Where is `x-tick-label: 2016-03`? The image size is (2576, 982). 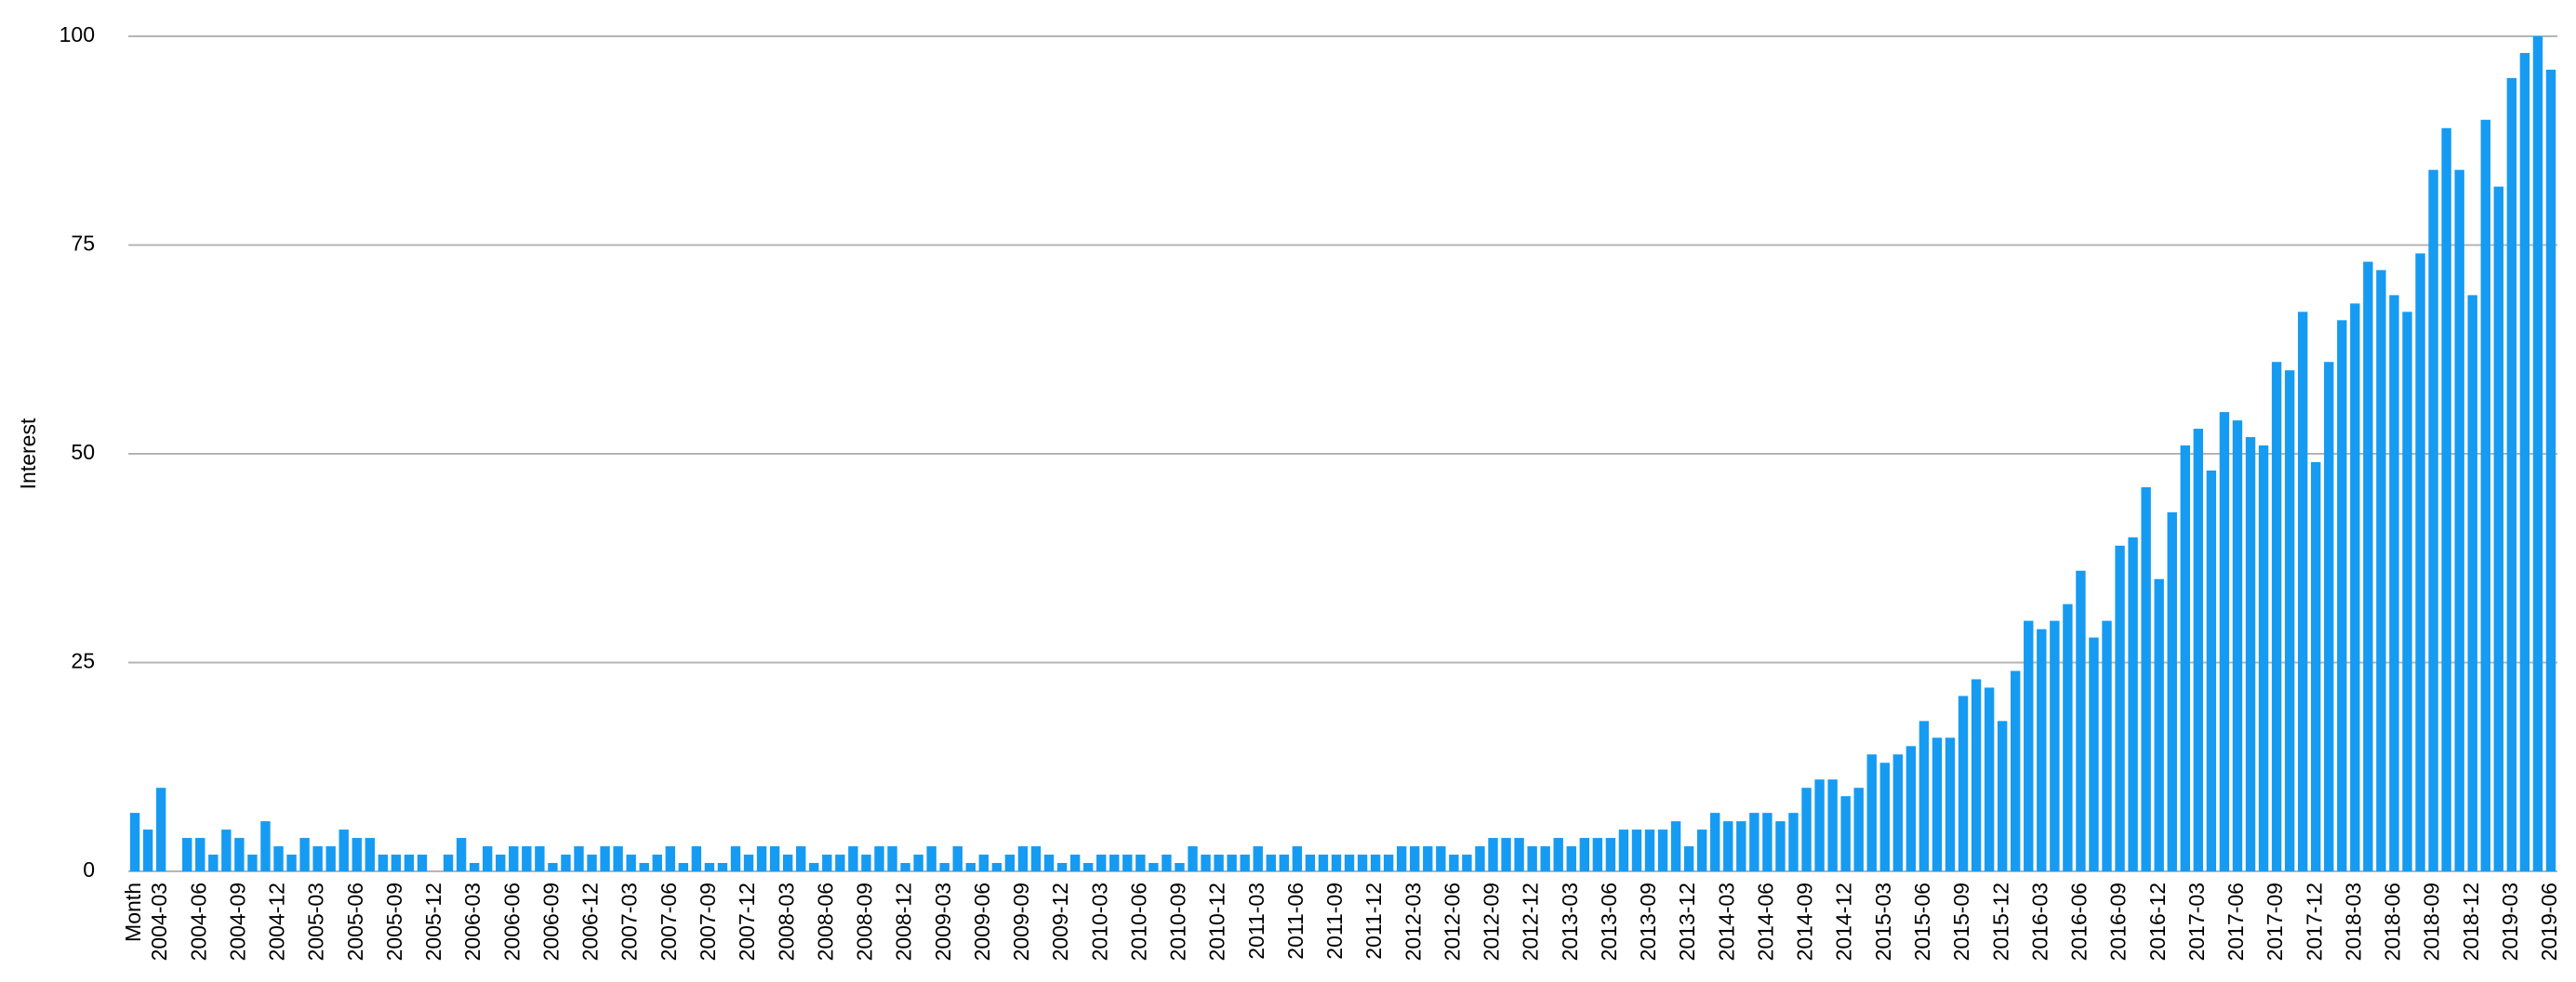
x-tick-label: 2016-03 is located at coordinates (2039, 921).